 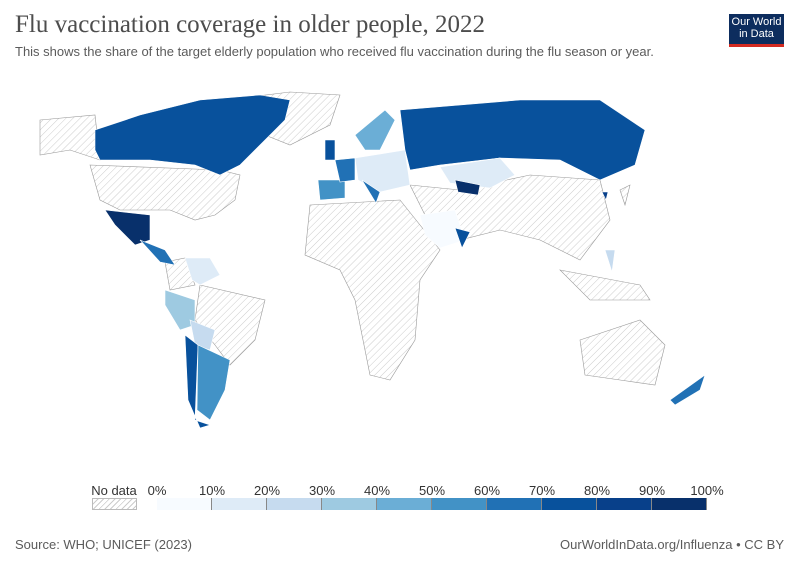 What do you see at coordinates (372, 290) in the screenshot?
I see `africa` at bounding box center [372, 290].